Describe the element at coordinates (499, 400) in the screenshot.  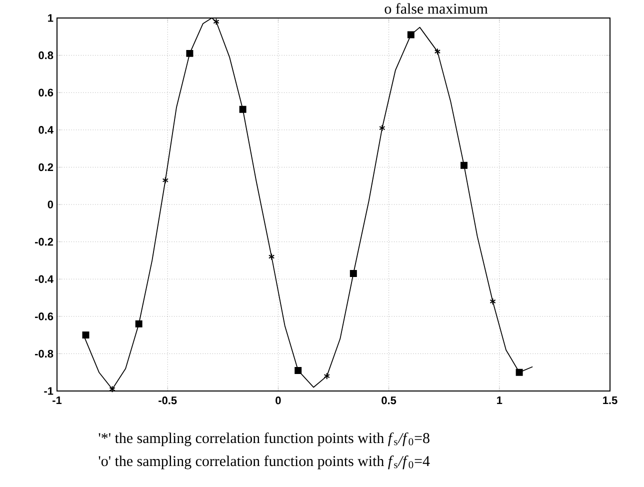
I see `x-tick-label: 1` at that location.